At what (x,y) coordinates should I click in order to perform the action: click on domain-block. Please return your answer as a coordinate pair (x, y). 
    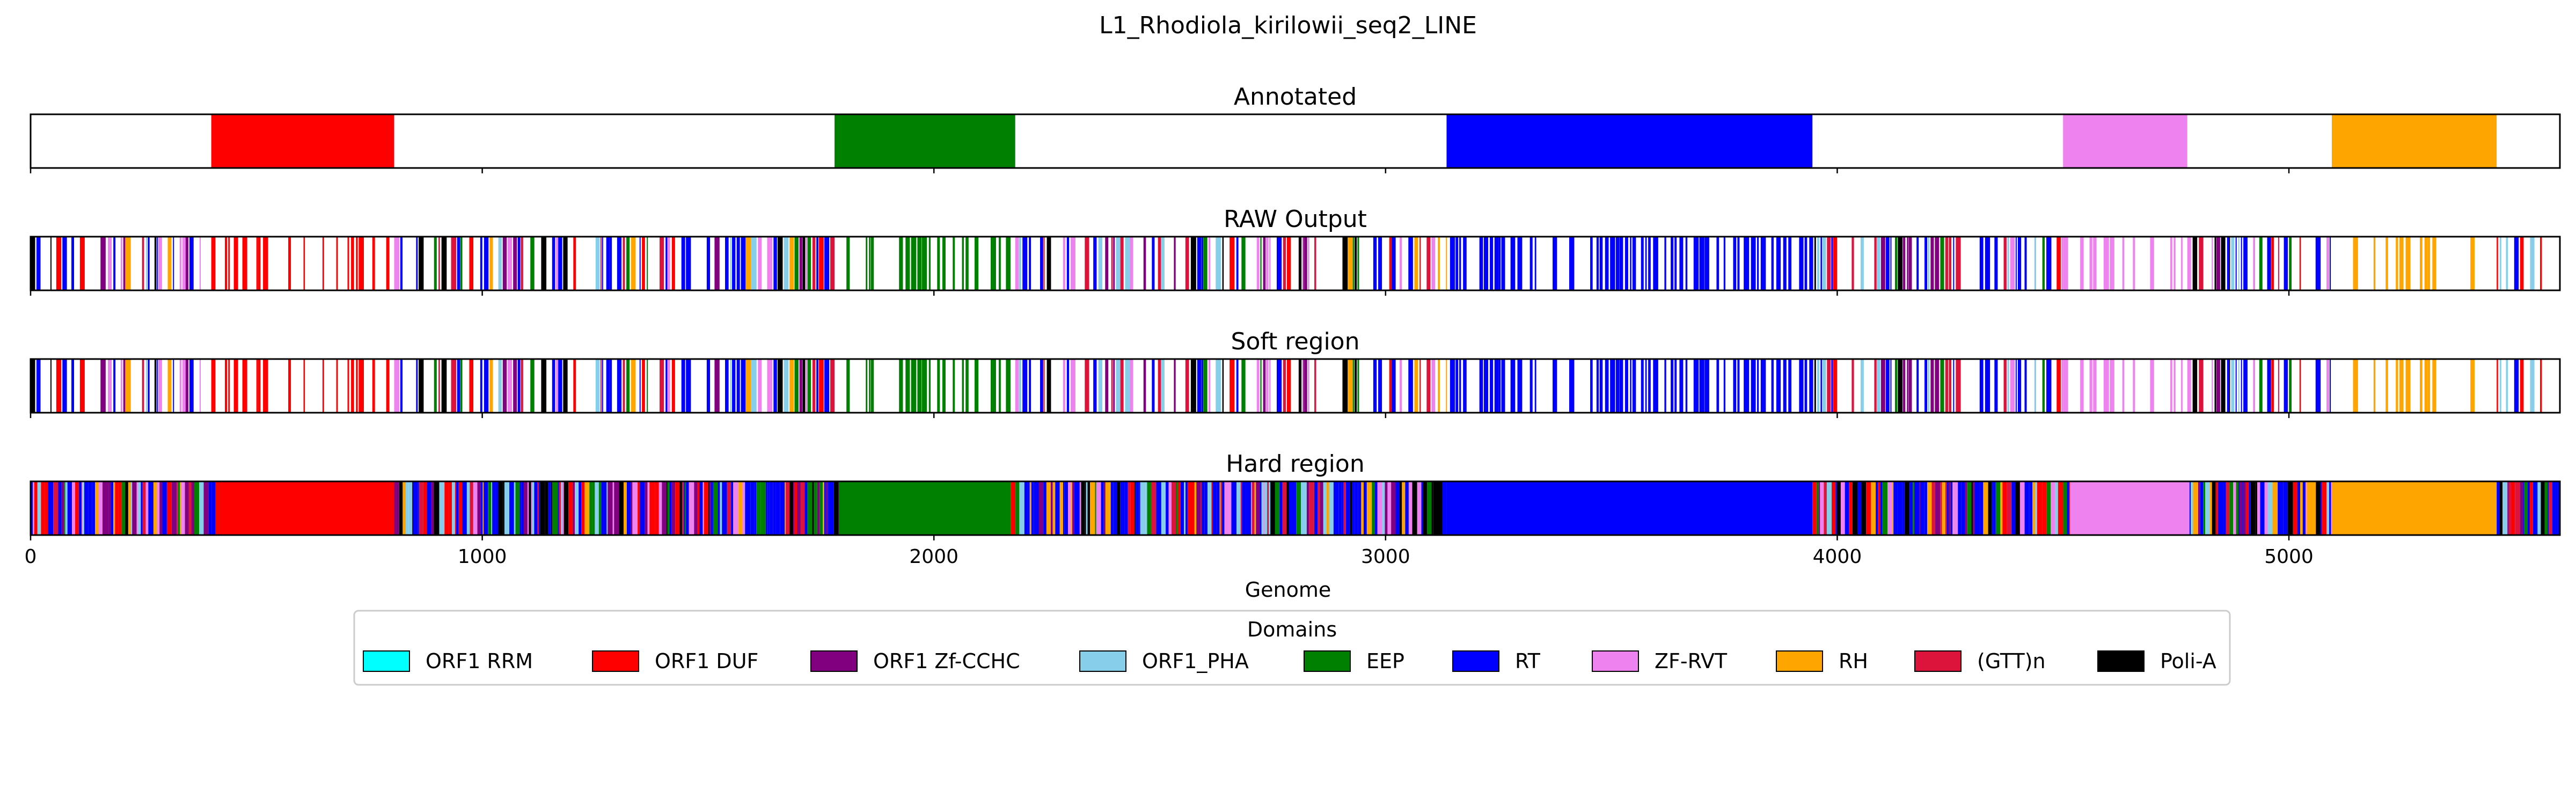
    Looking at the image, I should click on (925, 508).